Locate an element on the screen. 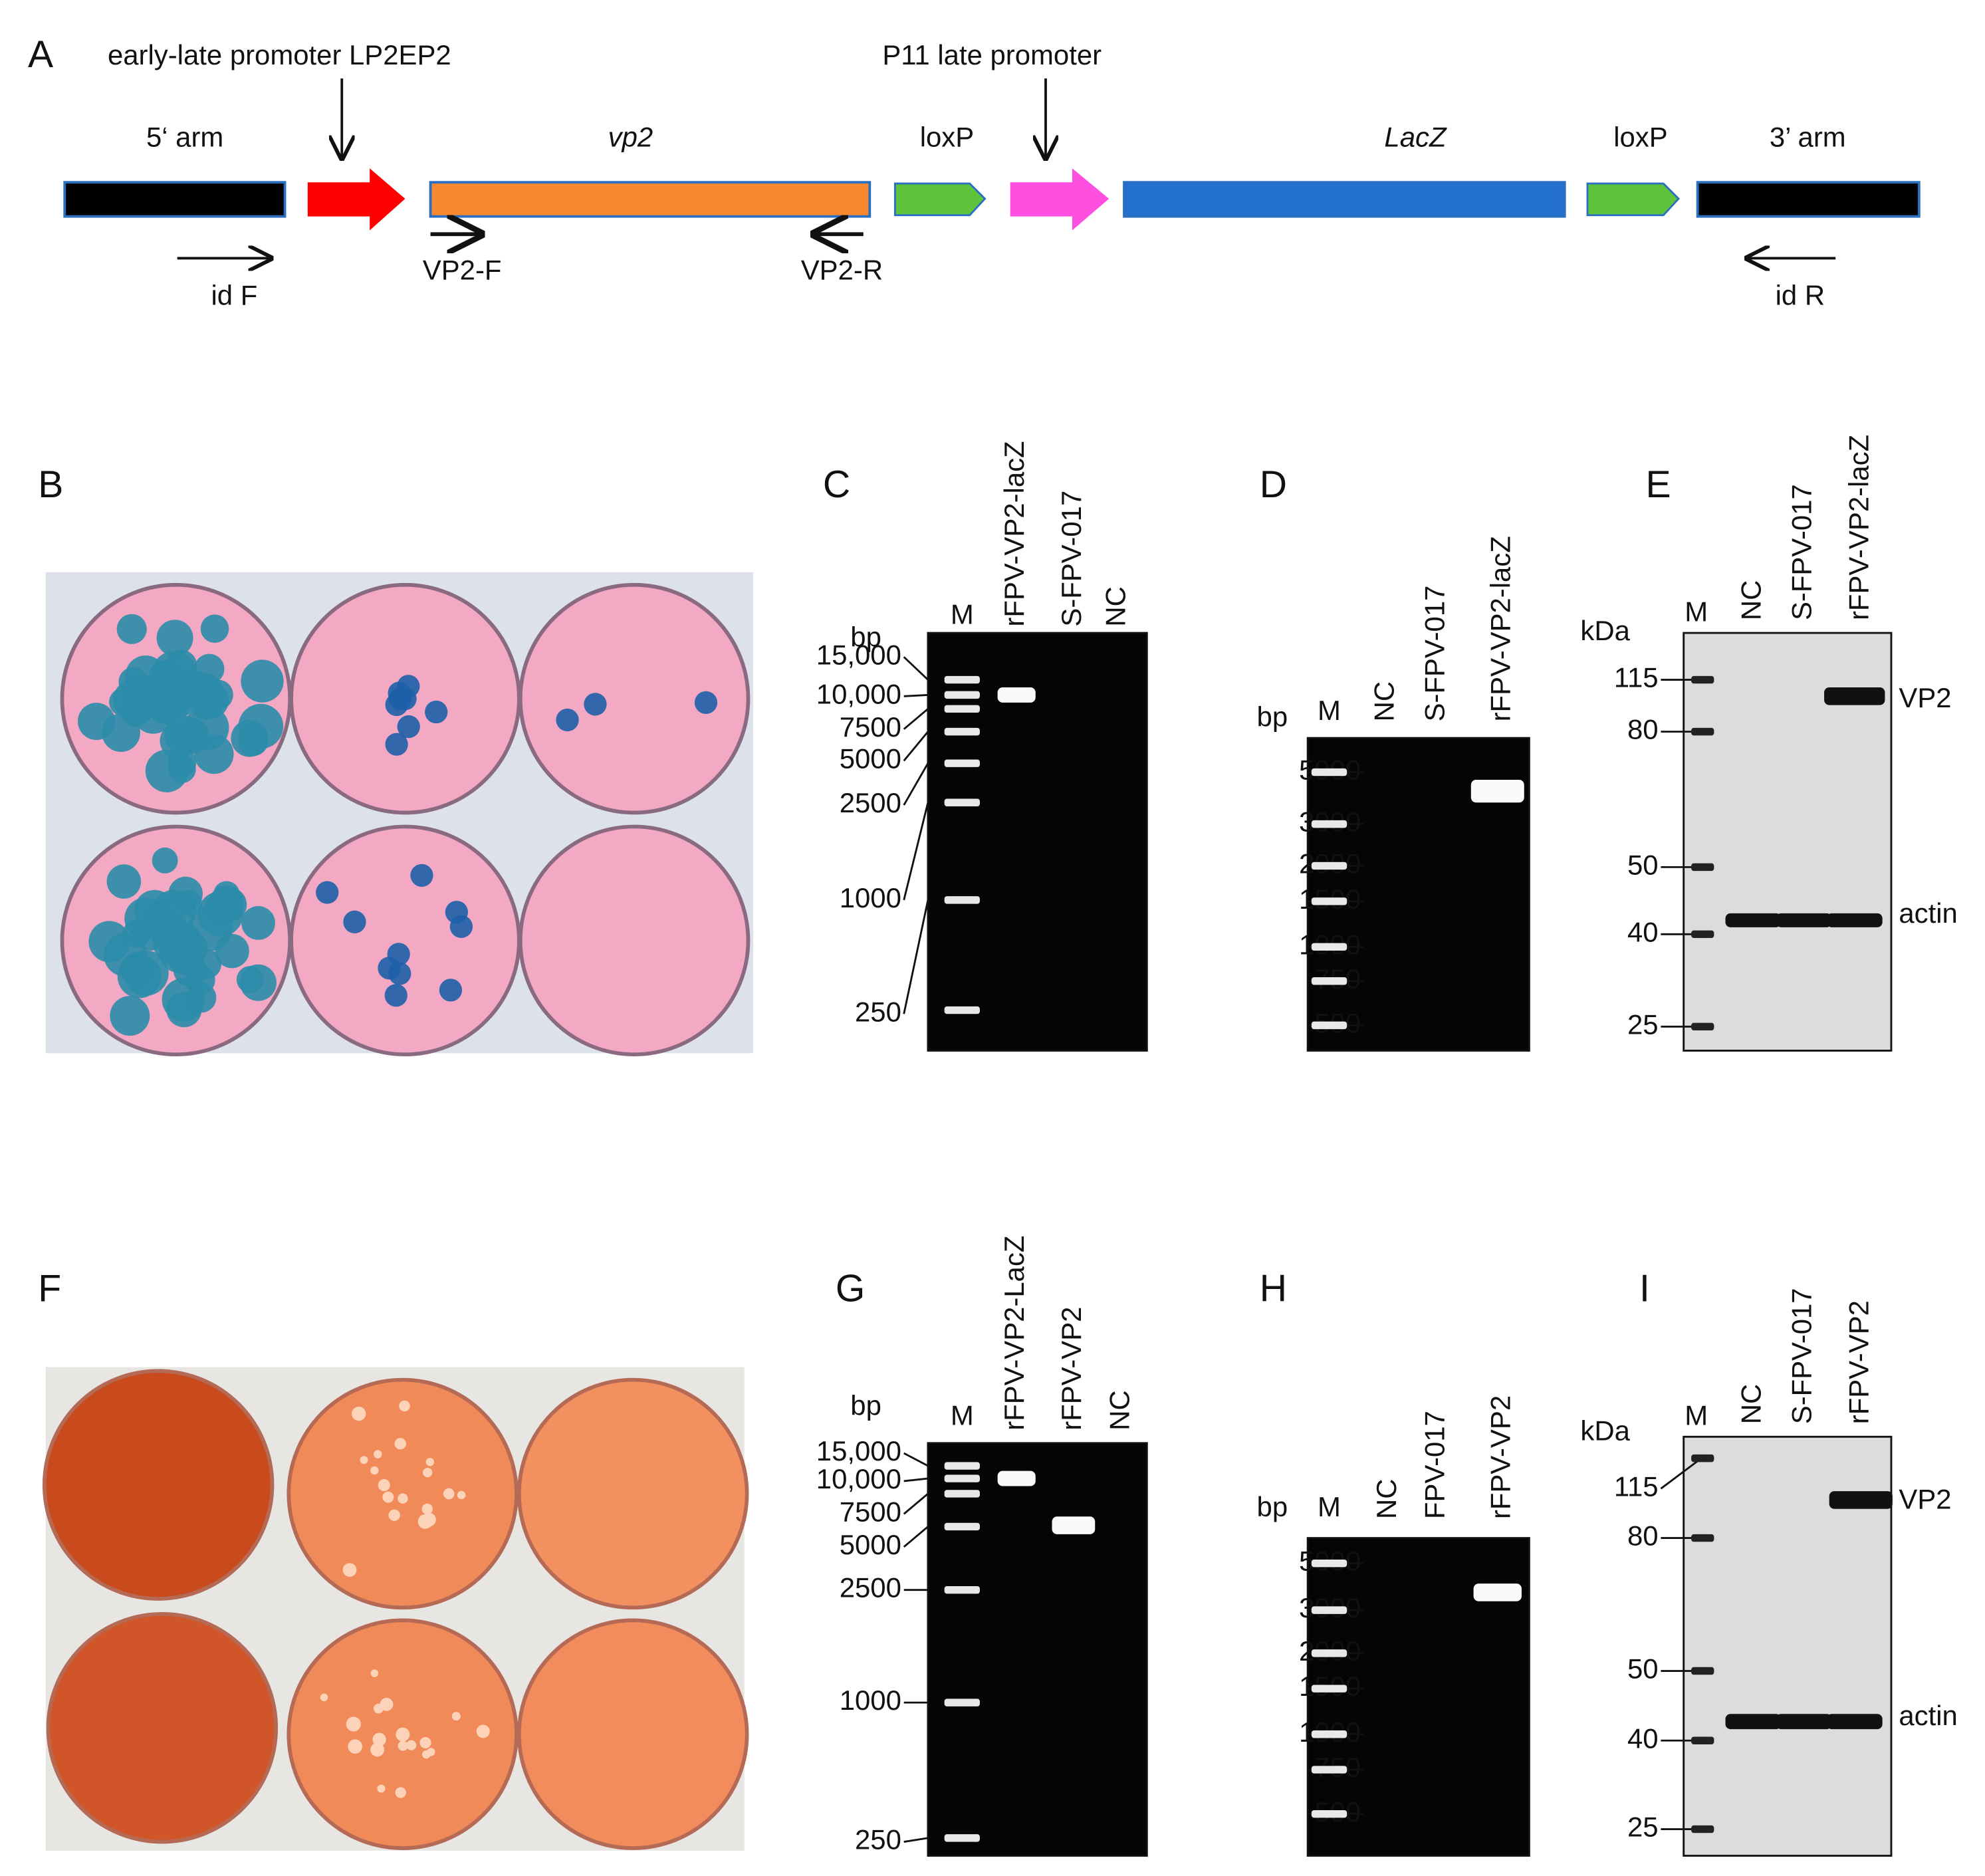 Image resolution: width=1985 pixels, height=1876 pixels. panel-label: G is located at coordinates (850, 1289).